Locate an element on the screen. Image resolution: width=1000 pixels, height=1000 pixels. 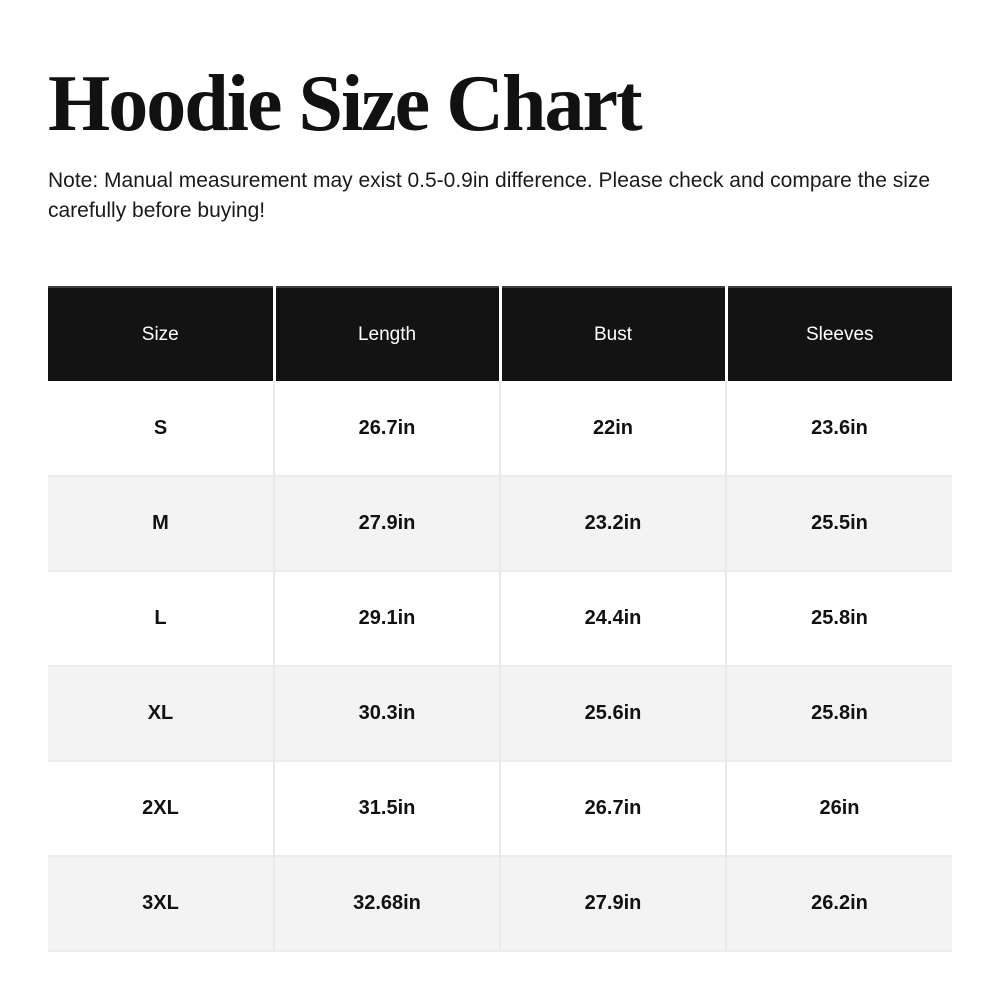
cell-length: 29.1in is located at coordinates (387, 618).